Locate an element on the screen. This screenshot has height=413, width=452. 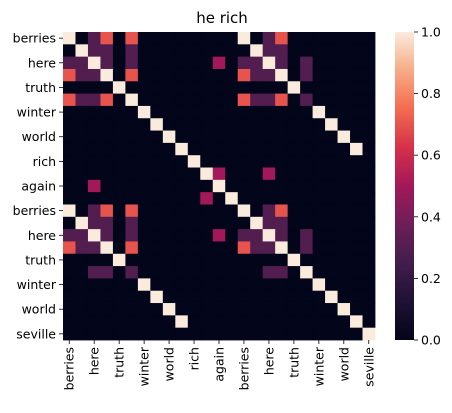
colorbar-tick-label: 0.4 is located at coordinates (431, 216).